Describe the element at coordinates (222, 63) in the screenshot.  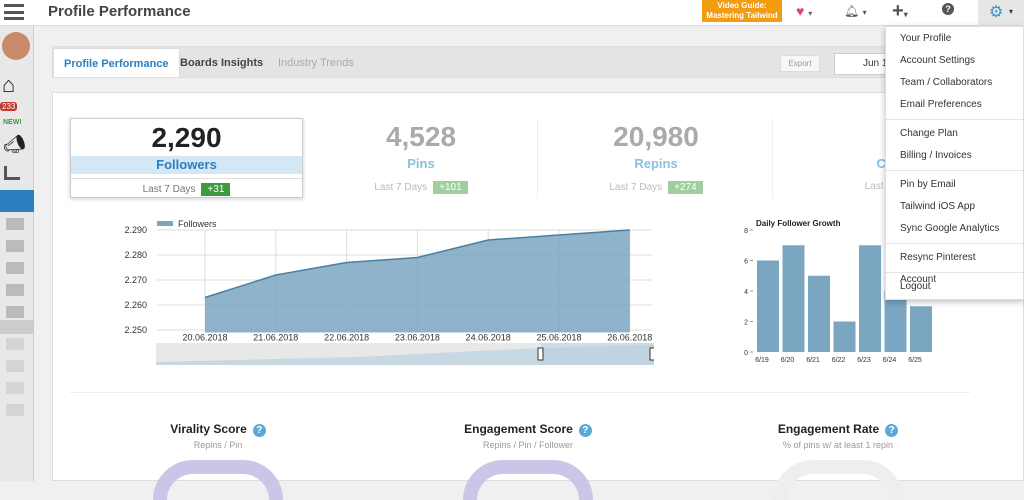
I see `tab: Boards Insights` at that location.